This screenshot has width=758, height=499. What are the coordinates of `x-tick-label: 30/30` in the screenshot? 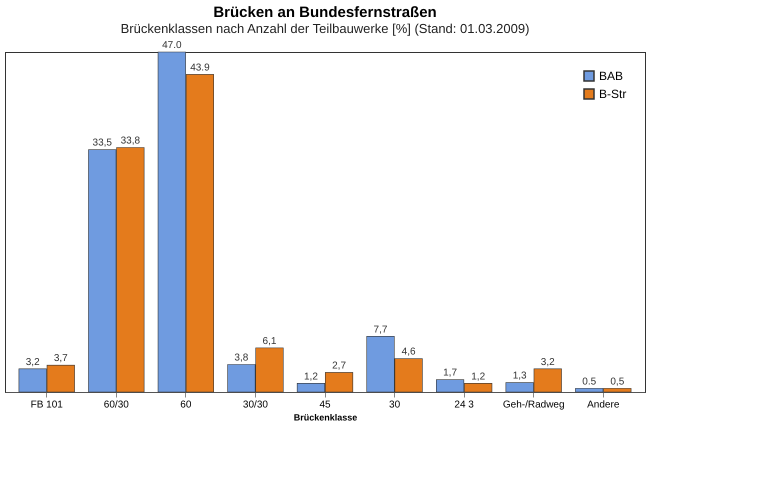 It's located at (255, 405).